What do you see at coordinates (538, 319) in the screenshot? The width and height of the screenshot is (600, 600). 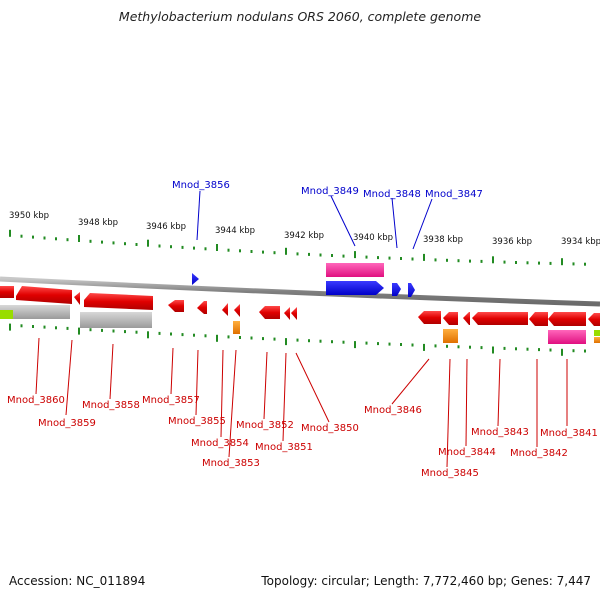 I see `gene-mnod-3842-arrow` at bounding box center [538, 319].